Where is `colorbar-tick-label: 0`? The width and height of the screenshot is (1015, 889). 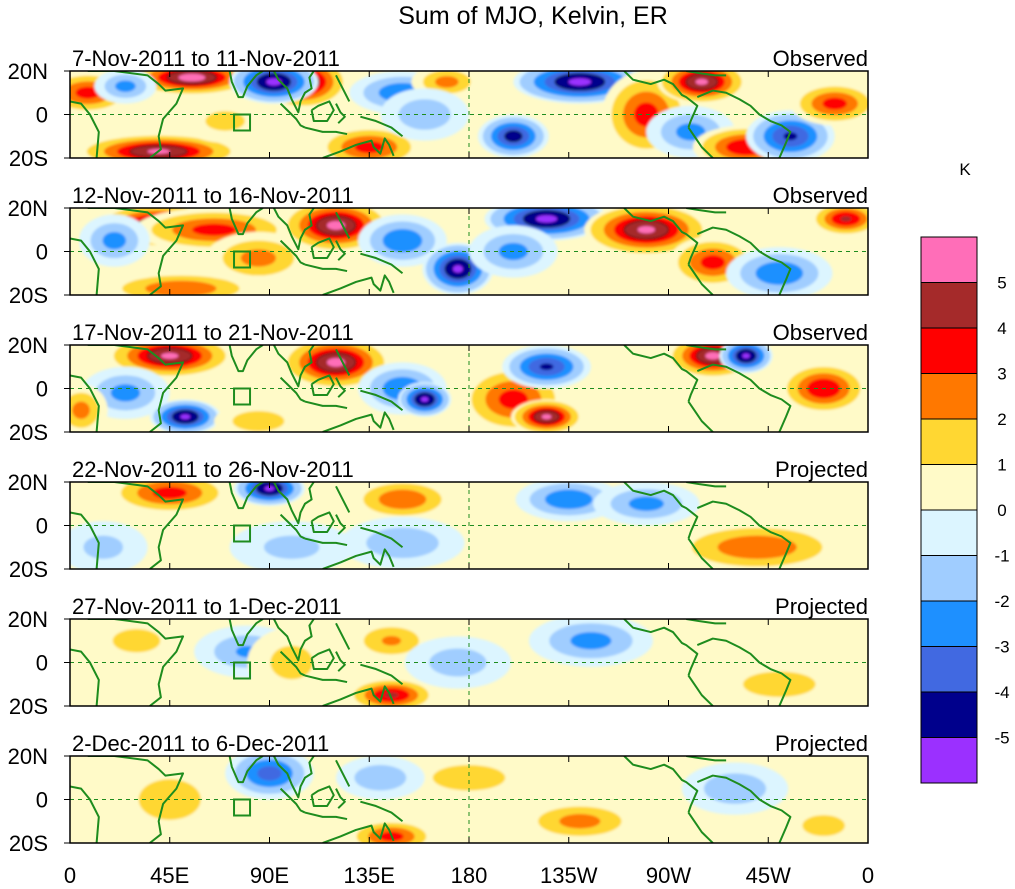
colorbar-tick-label: 0 is located at coordinates (1001, 510).